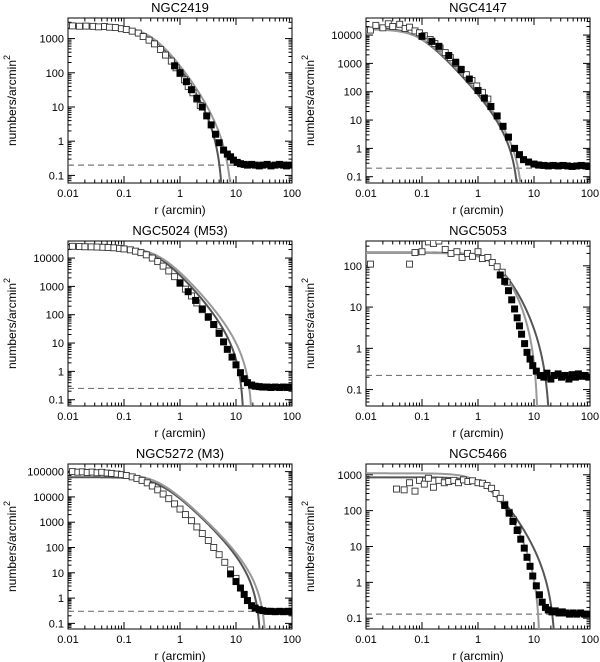 This screenshot has width=600, height=662. Describe the element at coordinates (48, 259) in the screenshot. I see `y-tick-label: 10000` at that location.